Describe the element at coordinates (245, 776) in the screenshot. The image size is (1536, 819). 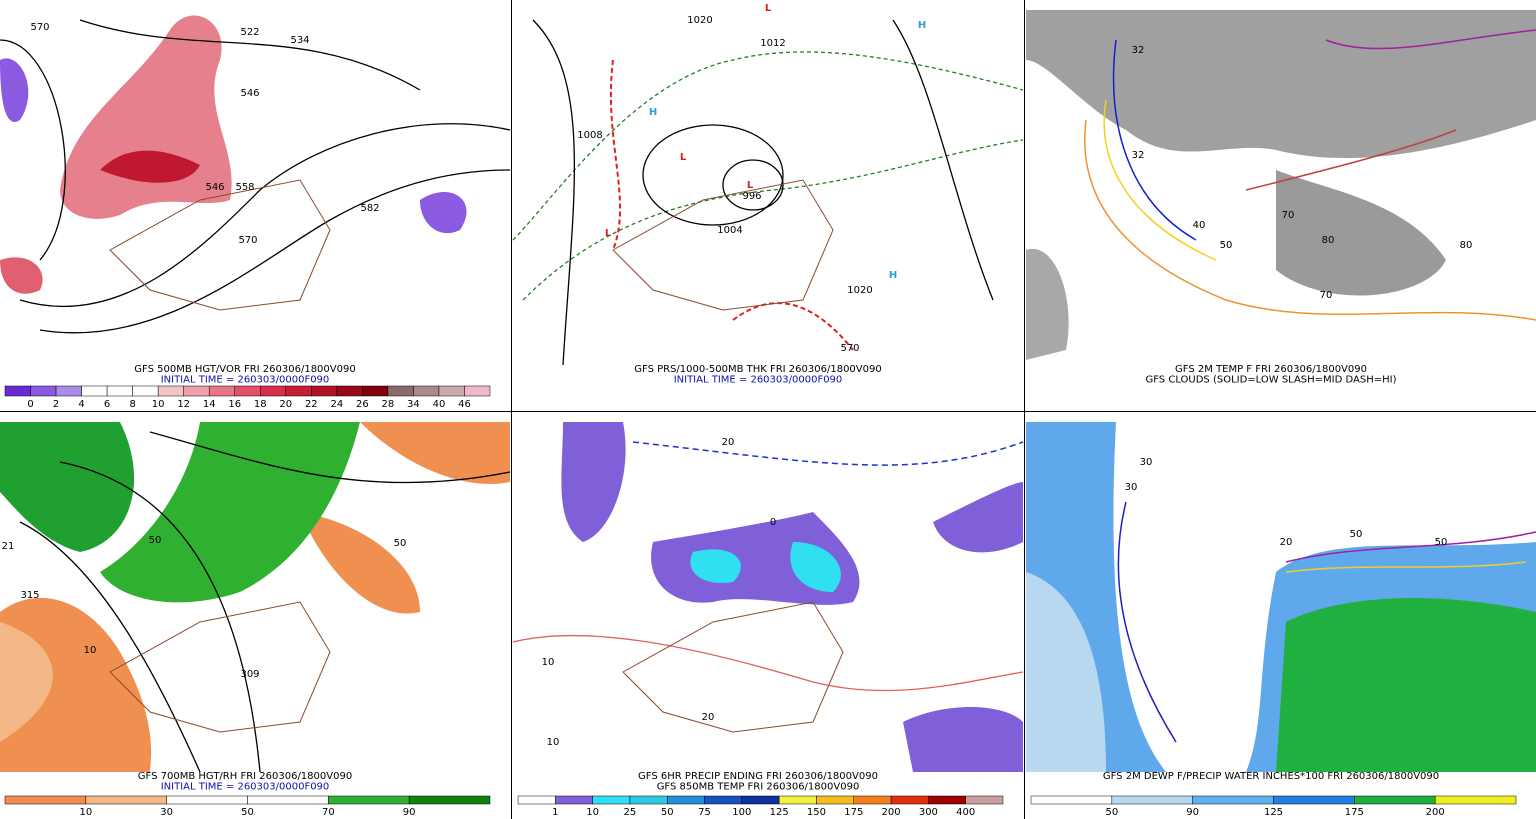
I see `caption: GFS 700MB HGT/RH FRI 260306/1800V090` at that location.